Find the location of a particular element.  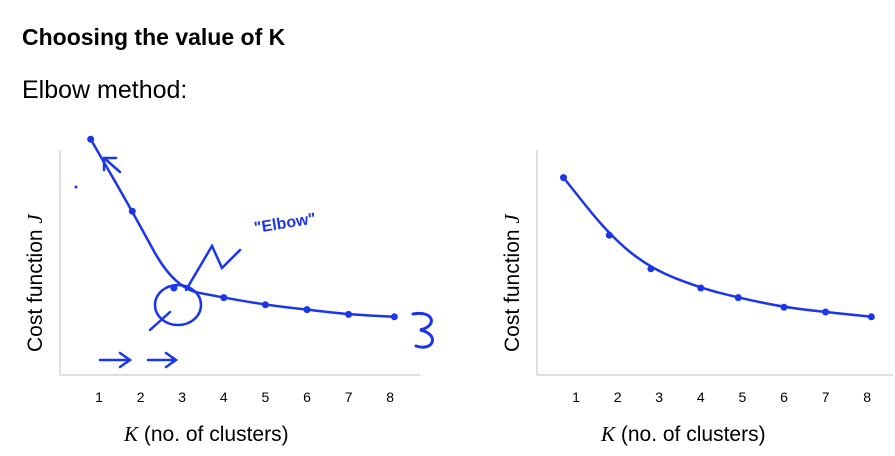

y-axis-label-left: Cost function J is located at coordinates (35, 282).